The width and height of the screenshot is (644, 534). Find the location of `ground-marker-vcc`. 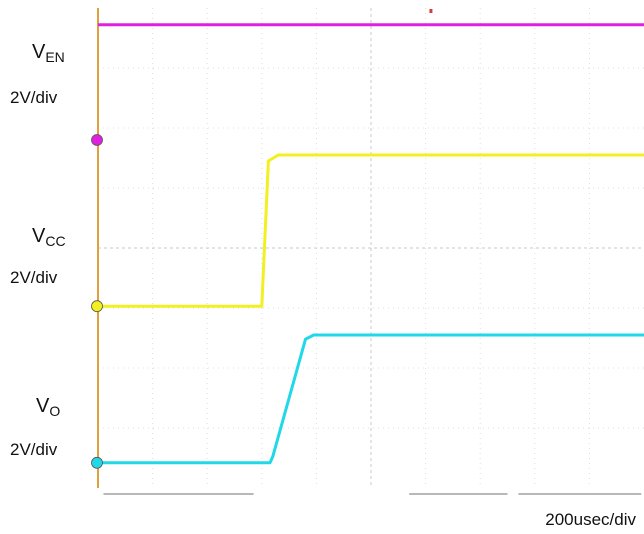

ground-marker-vcc is located at coordinates (97, 306).